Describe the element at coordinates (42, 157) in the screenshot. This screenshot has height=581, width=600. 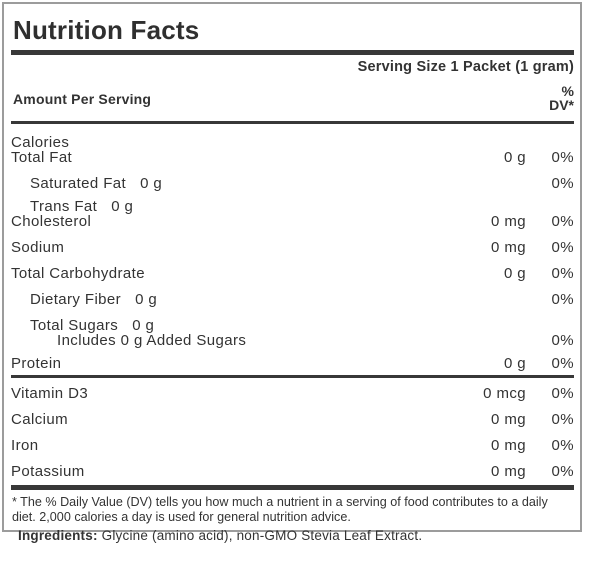
I see `nutrient-name: Total Fat` at that location.